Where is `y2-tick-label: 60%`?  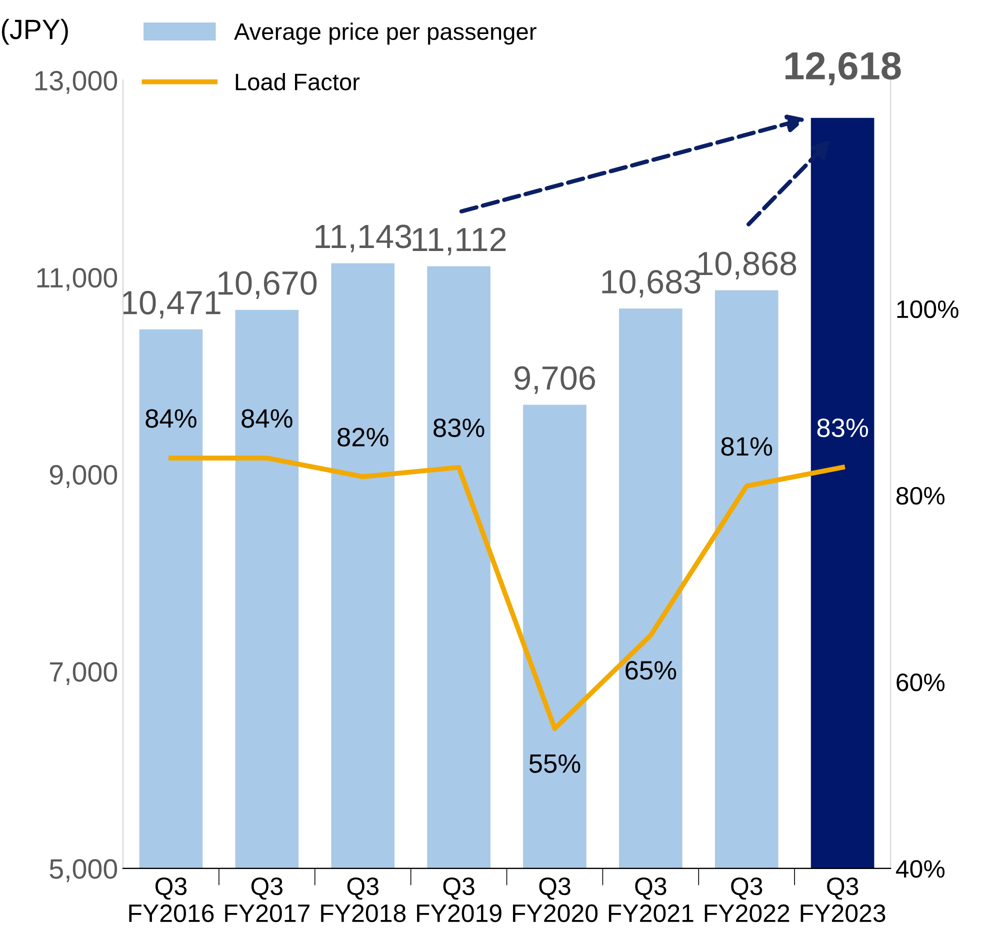 y2-tick-label: 60% is located at coordinates (920, 683).